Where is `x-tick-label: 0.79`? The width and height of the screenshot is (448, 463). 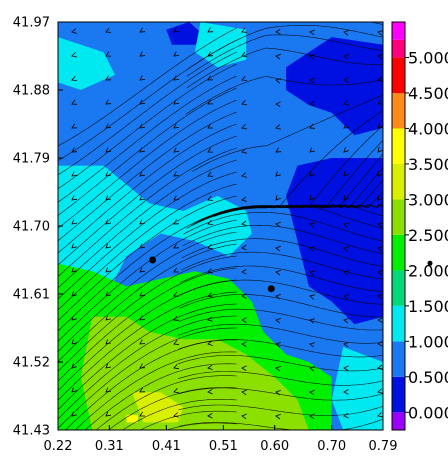 x-tick-label: 0.79 is located at coordinates (383, 446).